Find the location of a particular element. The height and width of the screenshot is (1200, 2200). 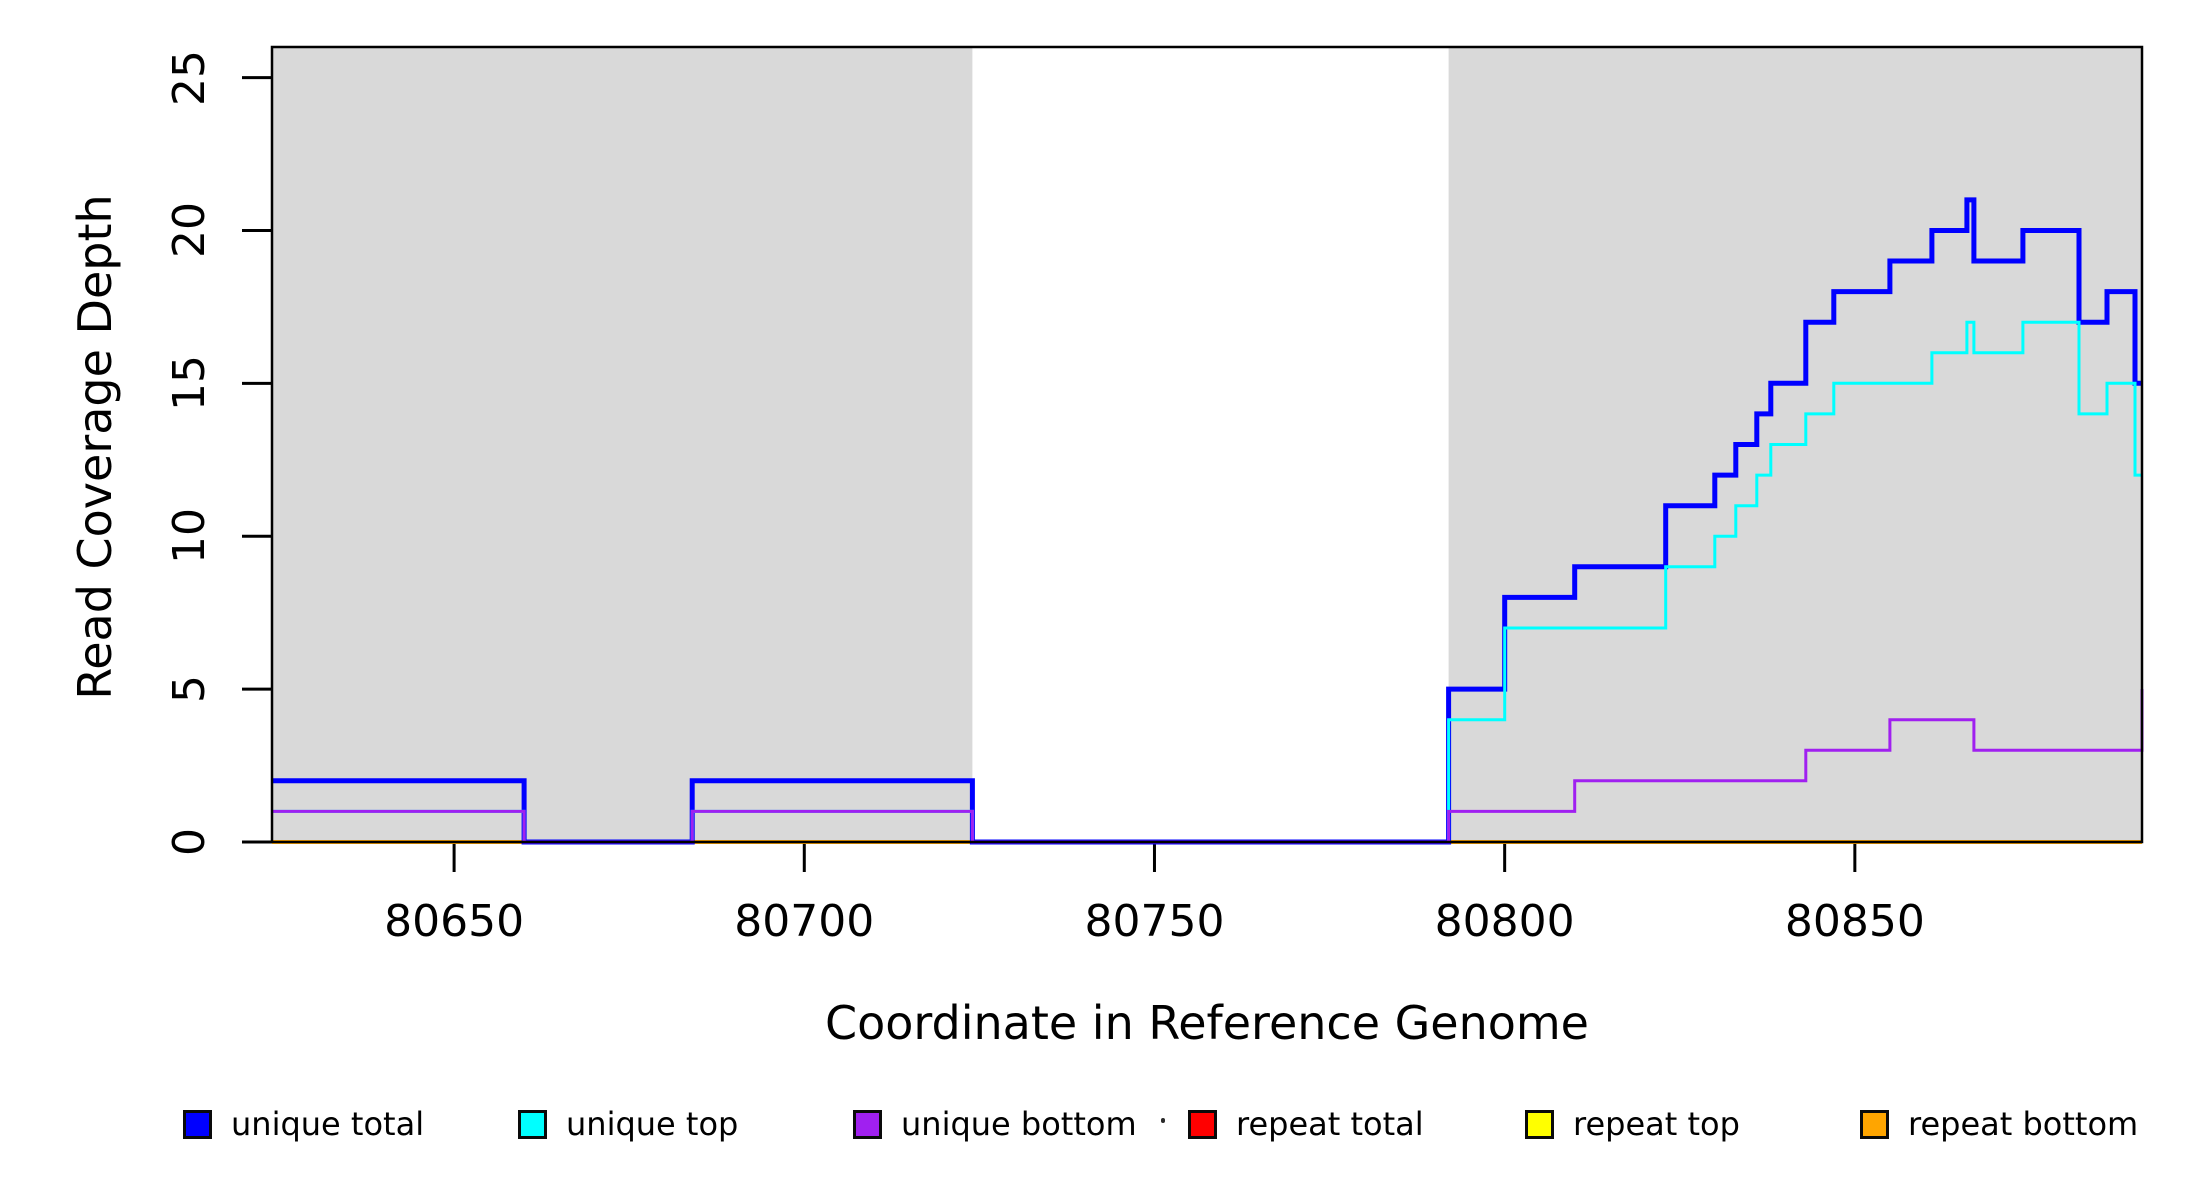

legend-label: unique total is located at coordinates (328, 1124).